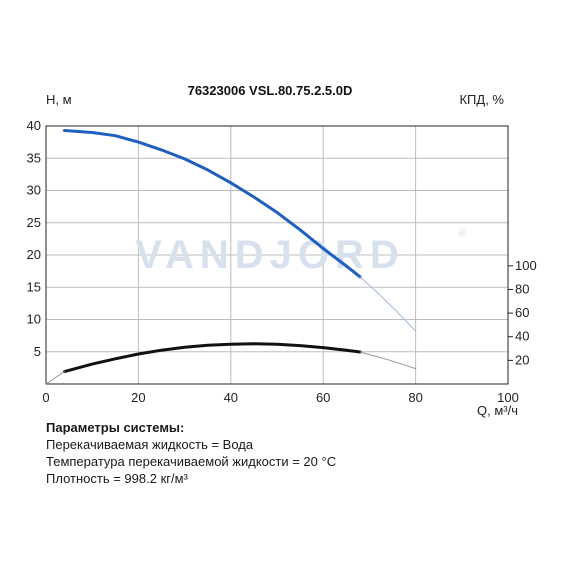  Describe the element at coordinates (522, 359) in the screenshot. I see `y-right-tick-label: 20` at that location.